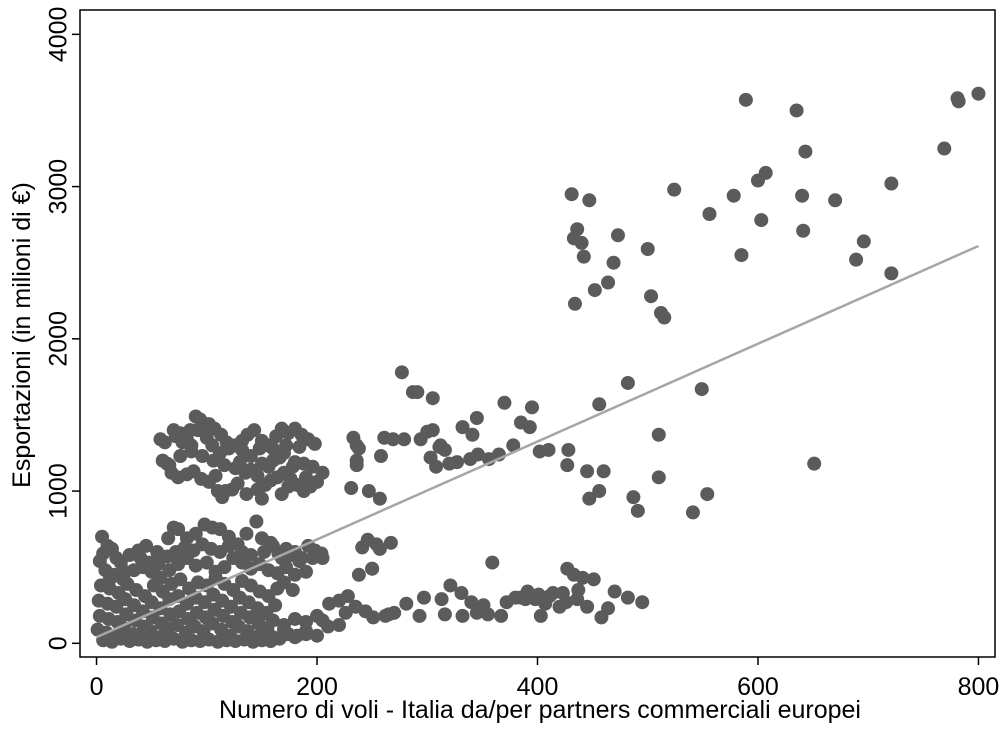 This screenshot has width=1004, height=729. What do you see at coordinates (59, 643) in the screenshot?
I see `y-tick-label: 0` at bounding box center [59, 643].